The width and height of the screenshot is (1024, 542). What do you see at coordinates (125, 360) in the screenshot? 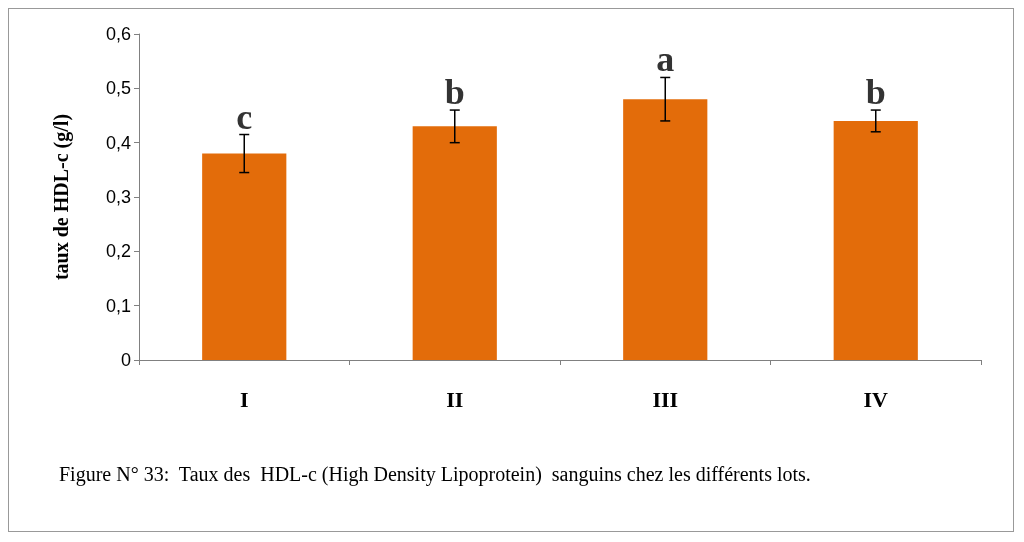
I see `y-tick-label: 0` at bounding box center [125, 360].